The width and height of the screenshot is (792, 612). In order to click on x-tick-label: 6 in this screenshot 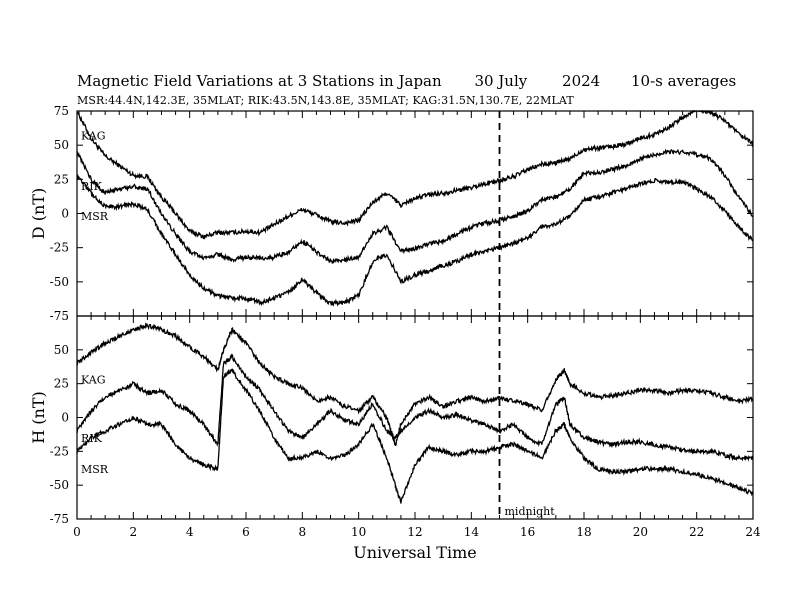, I will do `click(246, 532)`.